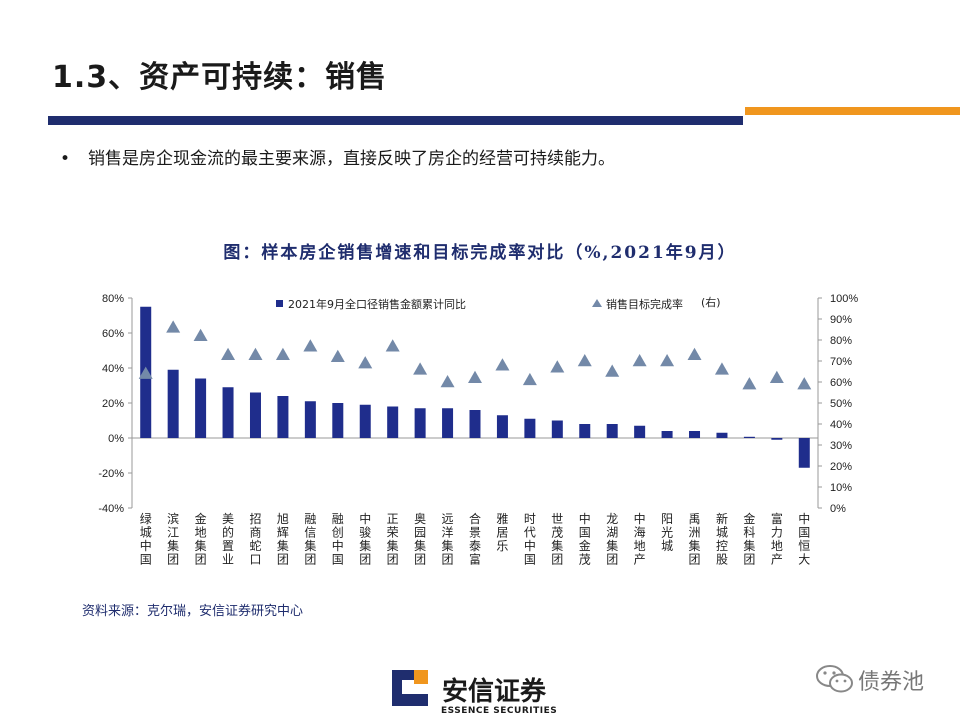 Image resolution: width=960 pixels, height=720 pixels. What do you see at coordinates (255, 539) in the screenshot?
I see `category-label-4: 招商蛇口` at bounding box center [255, 539].